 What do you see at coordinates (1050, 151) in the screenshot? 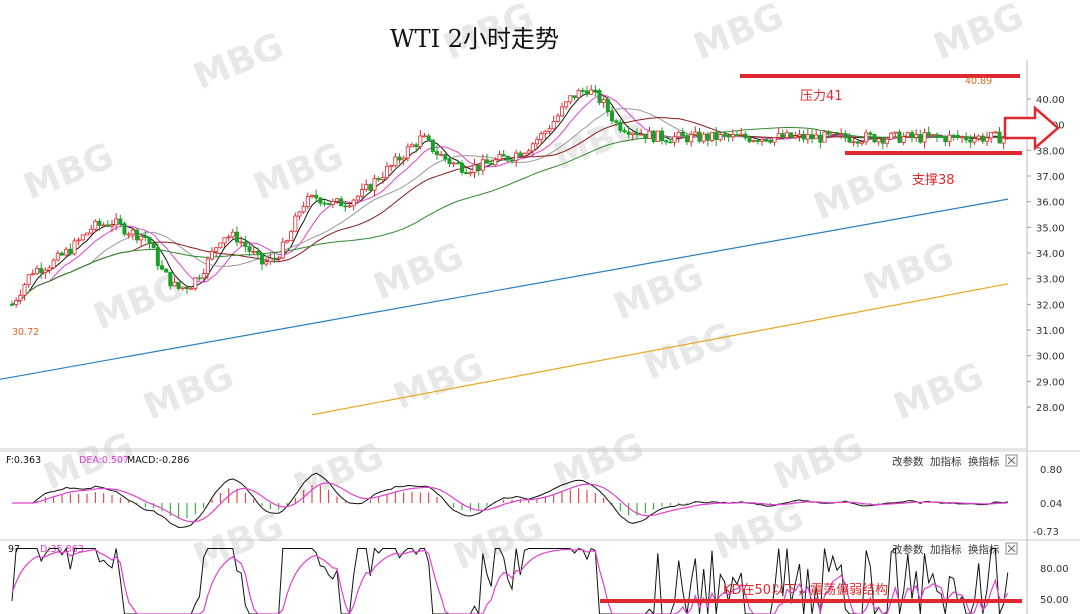
I see `main-ytick: 38.00` at bounding box center [1050, 151].